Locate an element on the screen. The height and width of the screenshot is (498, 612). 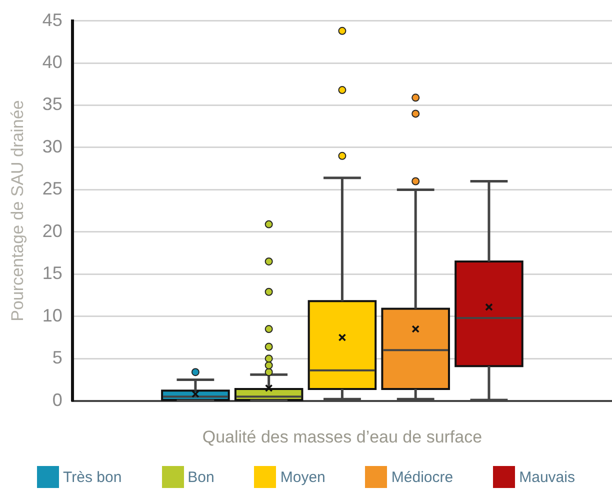
y-tick-label: 5 is located at coordinates (57, 358).